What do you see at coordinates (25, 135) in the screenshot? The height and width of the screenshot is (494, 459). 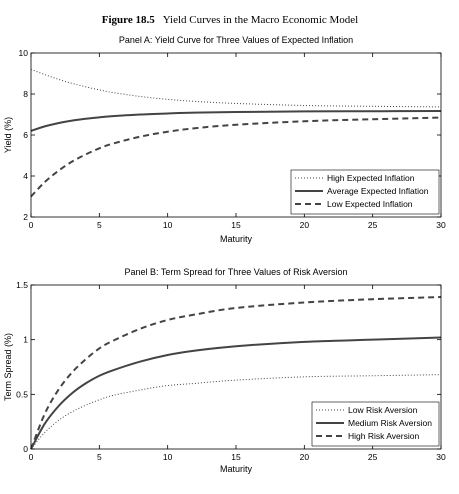 I see `y-tick-label: 6` at bounding box center [25, 135].